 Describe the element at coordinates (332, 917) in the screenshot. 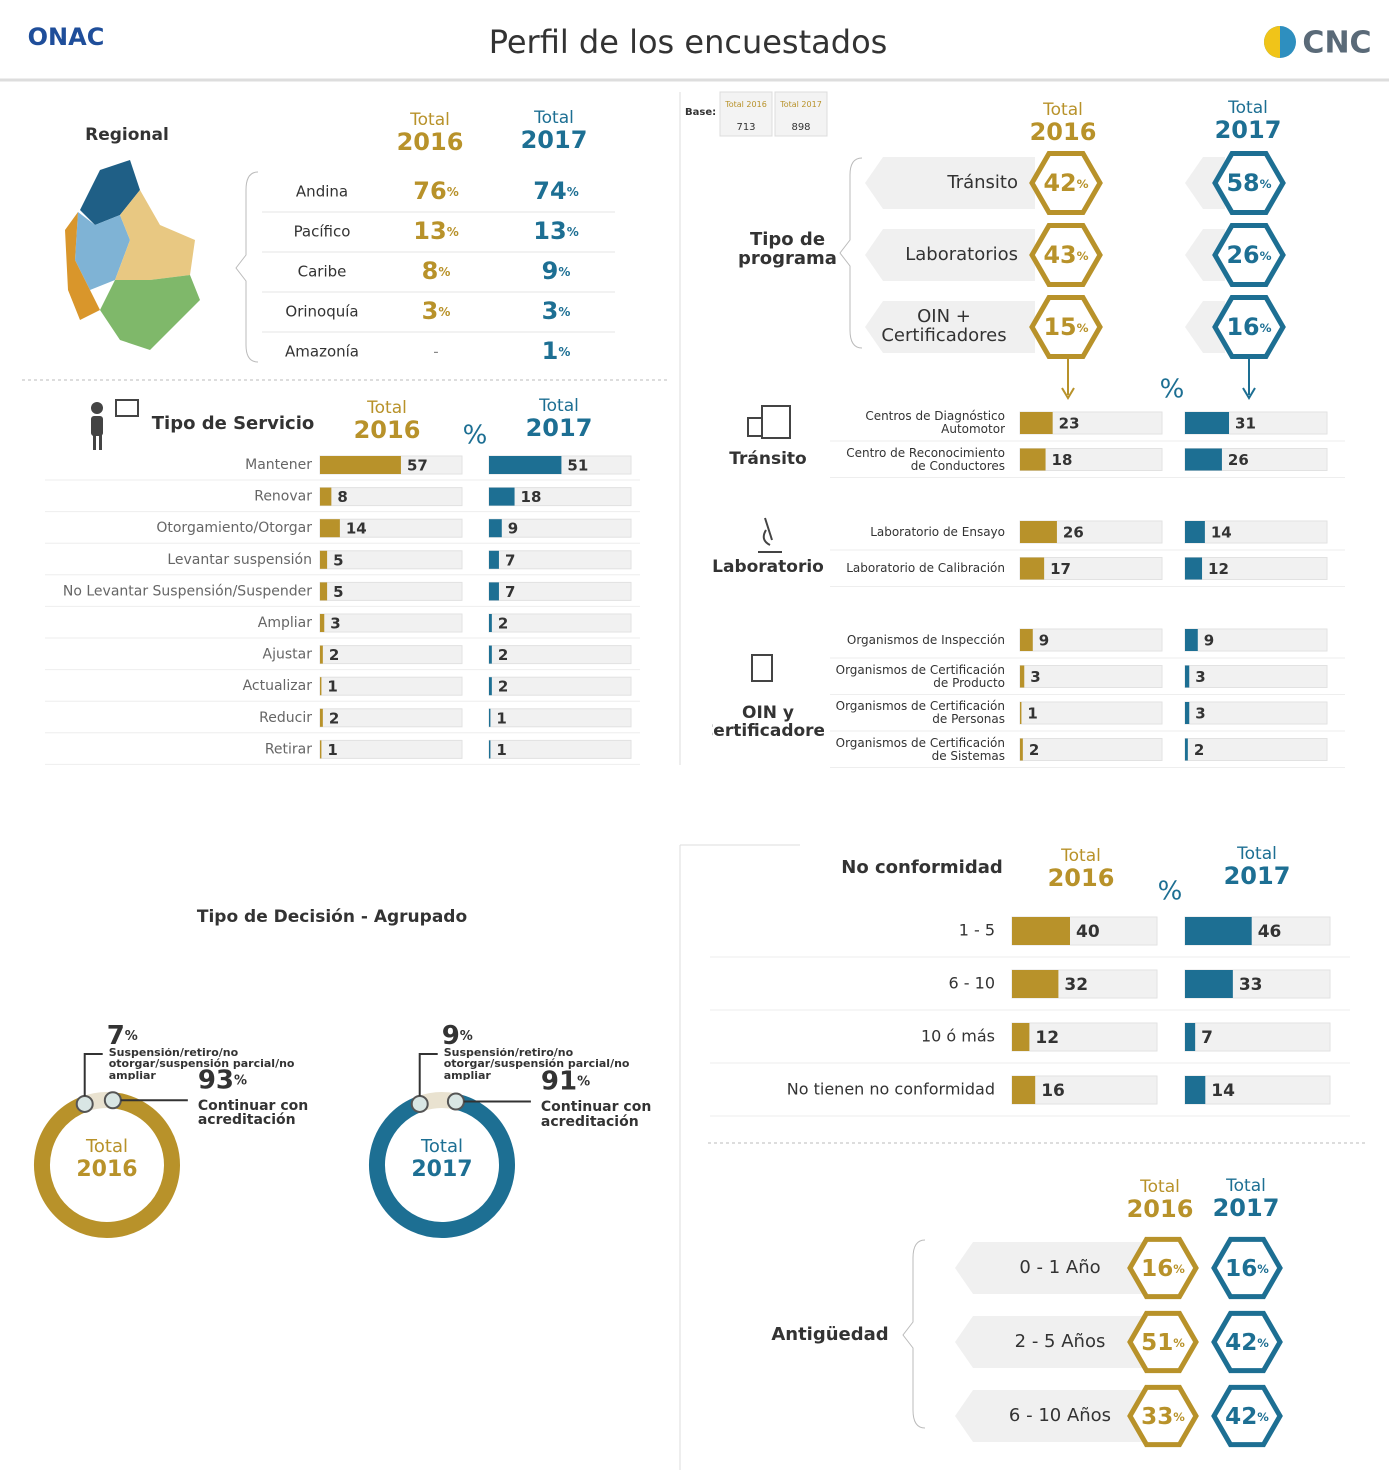

I see `section-title: Tipo de Decisión - Agrupado` at that location.